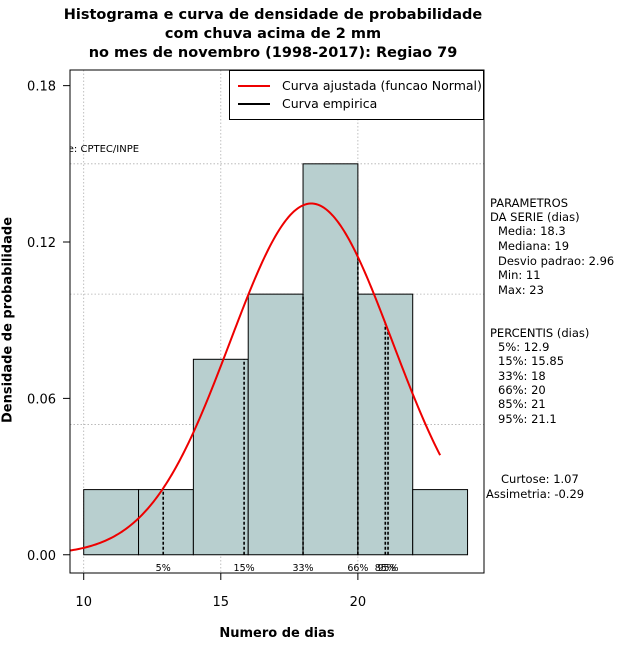  Describe the element at coordinates (330, 103) in the screenshot. I see `legend-label-empirical: Curva empirica` at that location.